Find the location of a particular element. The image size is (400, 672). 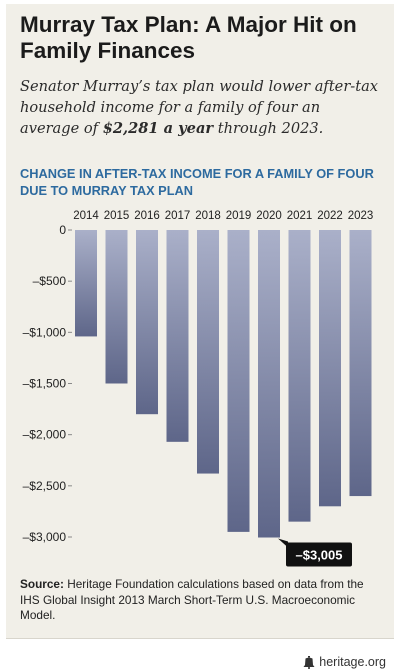

x-tick-label: 2015 is located at coordinates (117, 216).